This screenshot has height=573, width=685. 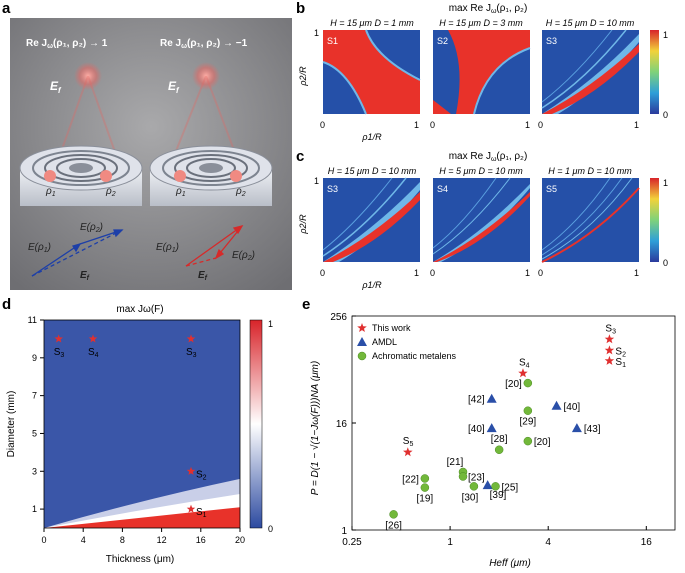 What do you see at coordinates (371, 219) in the screenshot?
I see `c-map-s3` at bounding box center [371, 219].